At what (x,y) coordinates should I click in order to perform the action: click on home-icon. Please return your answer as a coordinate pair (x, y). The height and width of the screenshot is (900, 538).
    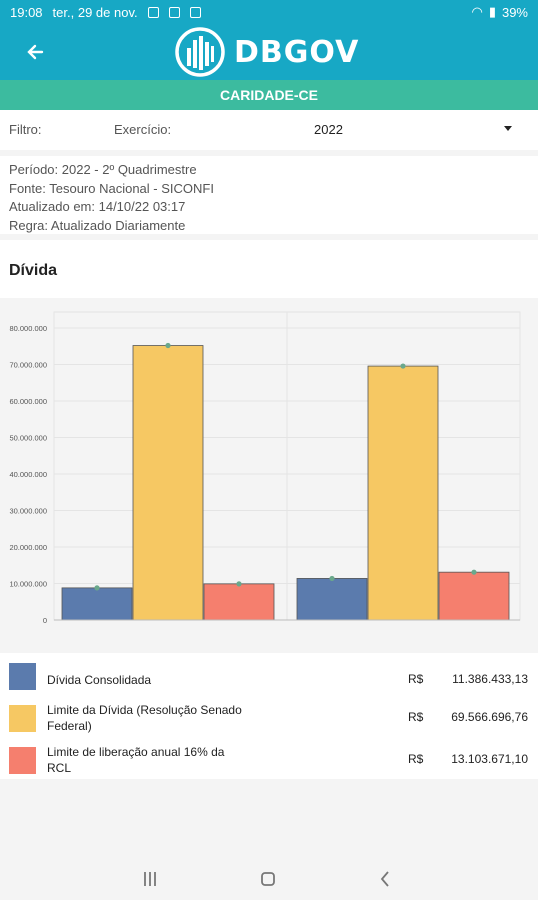
    Looking at the image, I should click on (268, 879).